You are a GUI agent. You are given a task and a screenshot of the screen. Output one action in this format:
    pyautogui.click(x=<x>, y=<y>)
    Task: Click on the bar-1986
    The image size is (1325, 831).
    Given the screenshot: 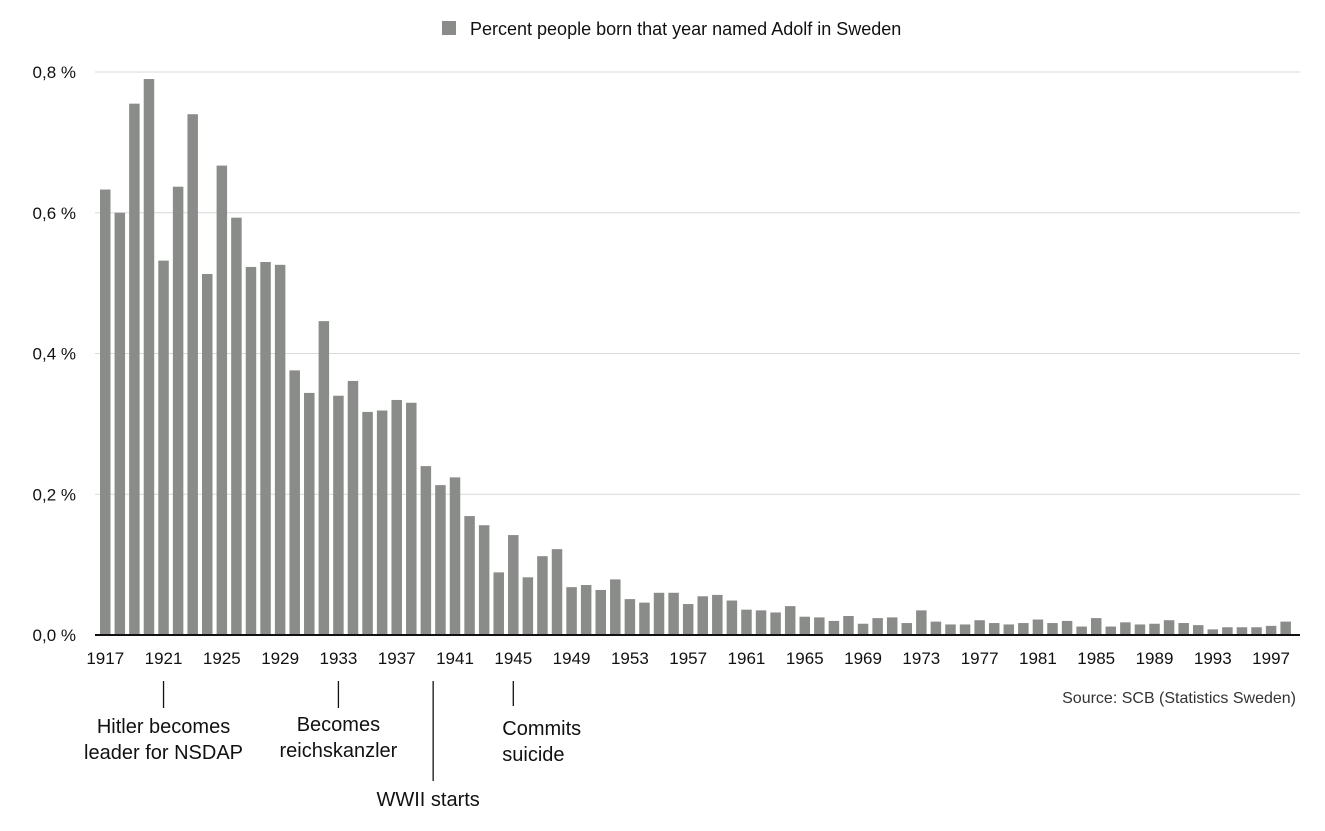 What is the action you would take?
    pyautogui.click(x=1111, y=630)
    